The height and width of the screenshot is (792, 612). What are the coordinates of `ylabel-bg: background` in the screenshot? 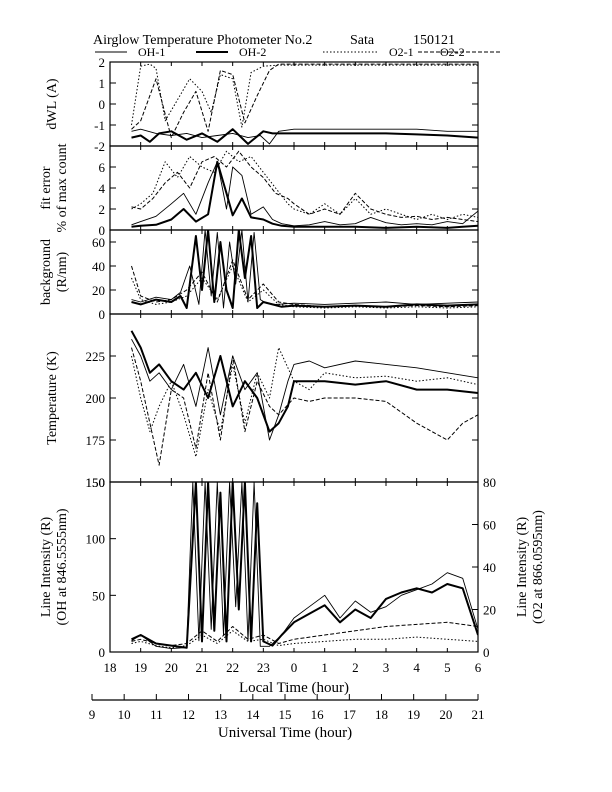 It's located at (46, 272).